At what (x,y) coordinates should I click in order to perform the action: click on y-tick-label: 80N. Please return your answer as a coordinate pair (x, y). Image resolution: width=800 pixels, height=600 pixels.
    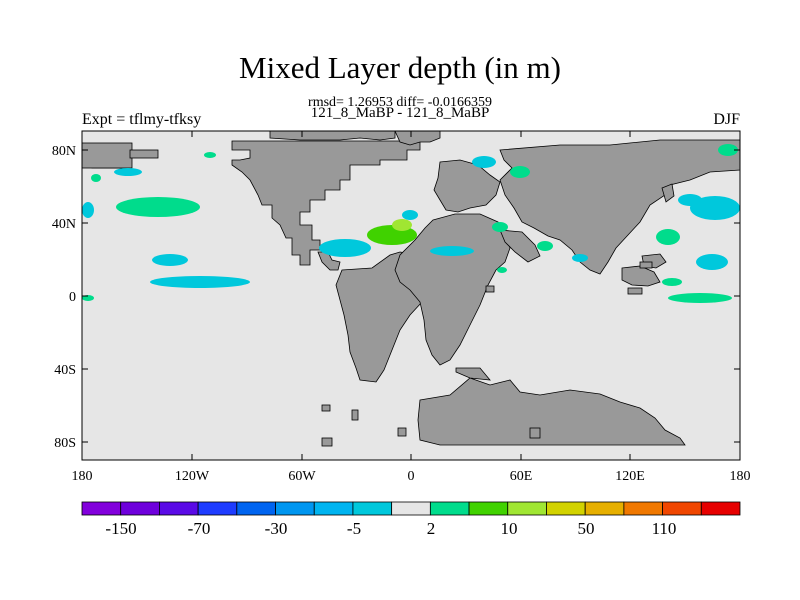
    Looking at the image, I should click on (64, 151).